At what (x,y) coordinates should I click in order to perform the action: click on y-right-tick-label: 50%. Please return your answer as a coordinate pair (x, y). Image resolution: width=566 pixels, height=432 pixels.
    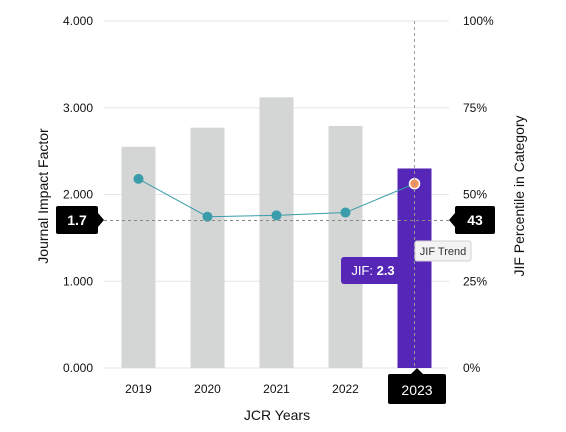
    Looking at the image, I should click on (475, 195).